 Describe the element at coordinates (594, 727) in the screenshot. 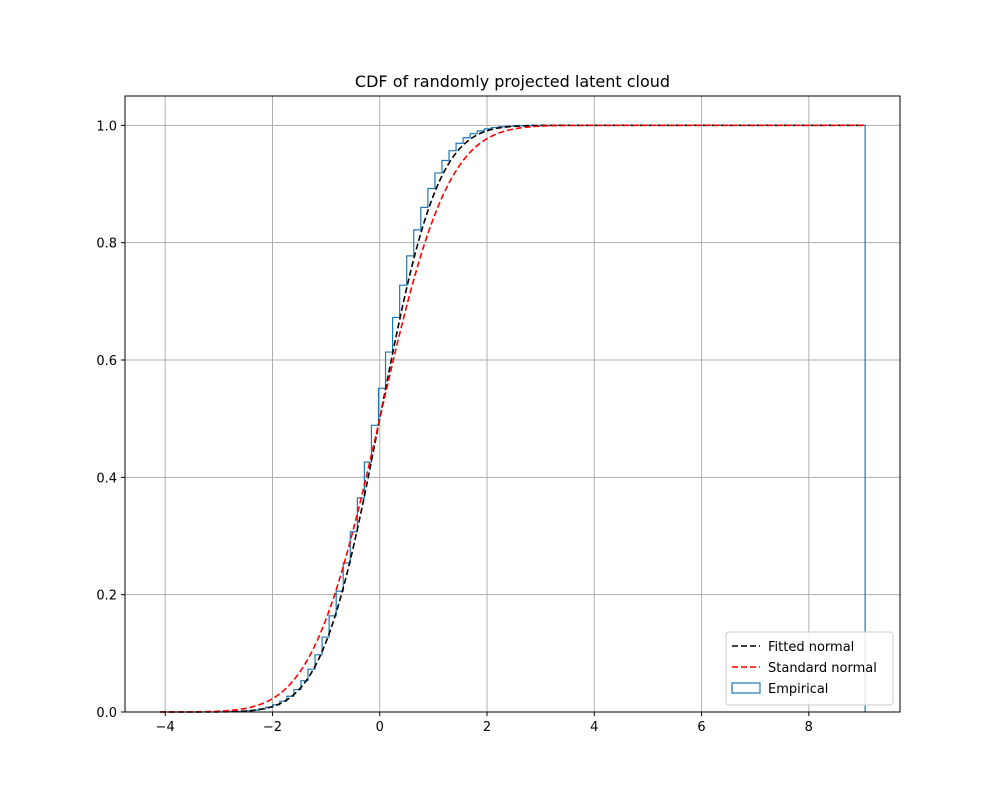

I see `x-tick-label: 4` at that location.